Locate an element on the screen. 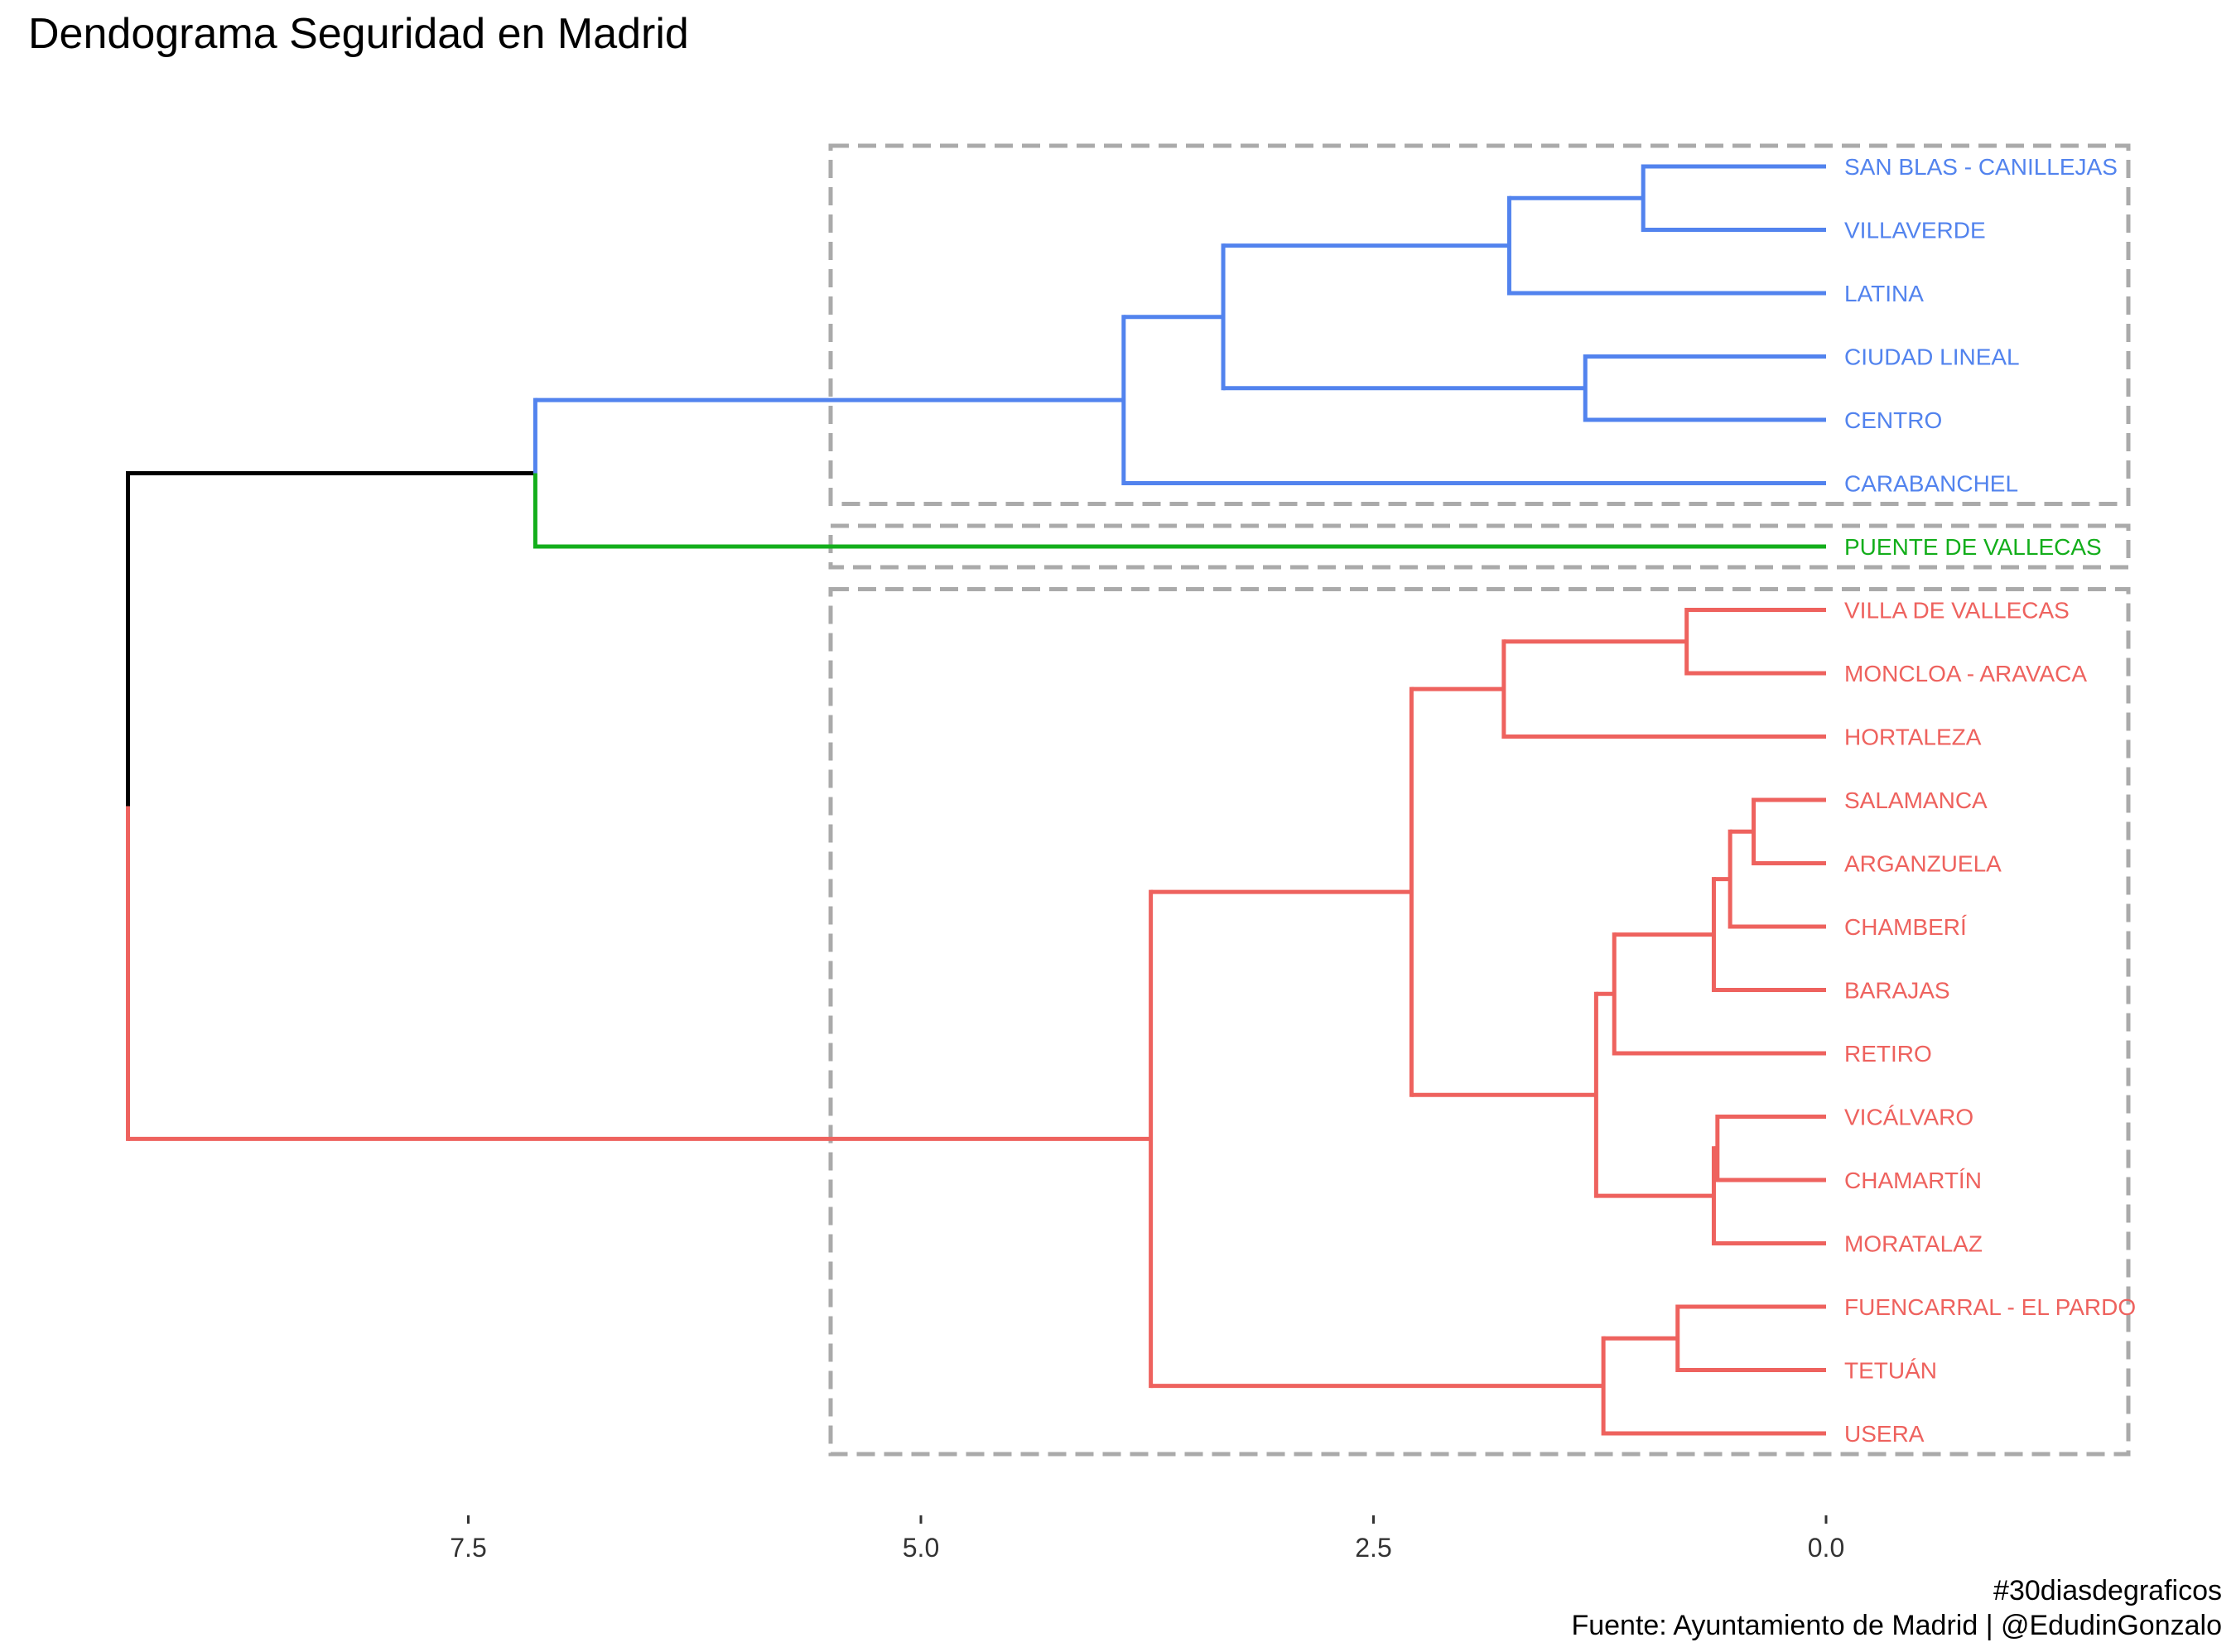 This screenshot has width=2236, height=1652. leaf-label: MORATALAZ is located at coordinates (1914, 1244).